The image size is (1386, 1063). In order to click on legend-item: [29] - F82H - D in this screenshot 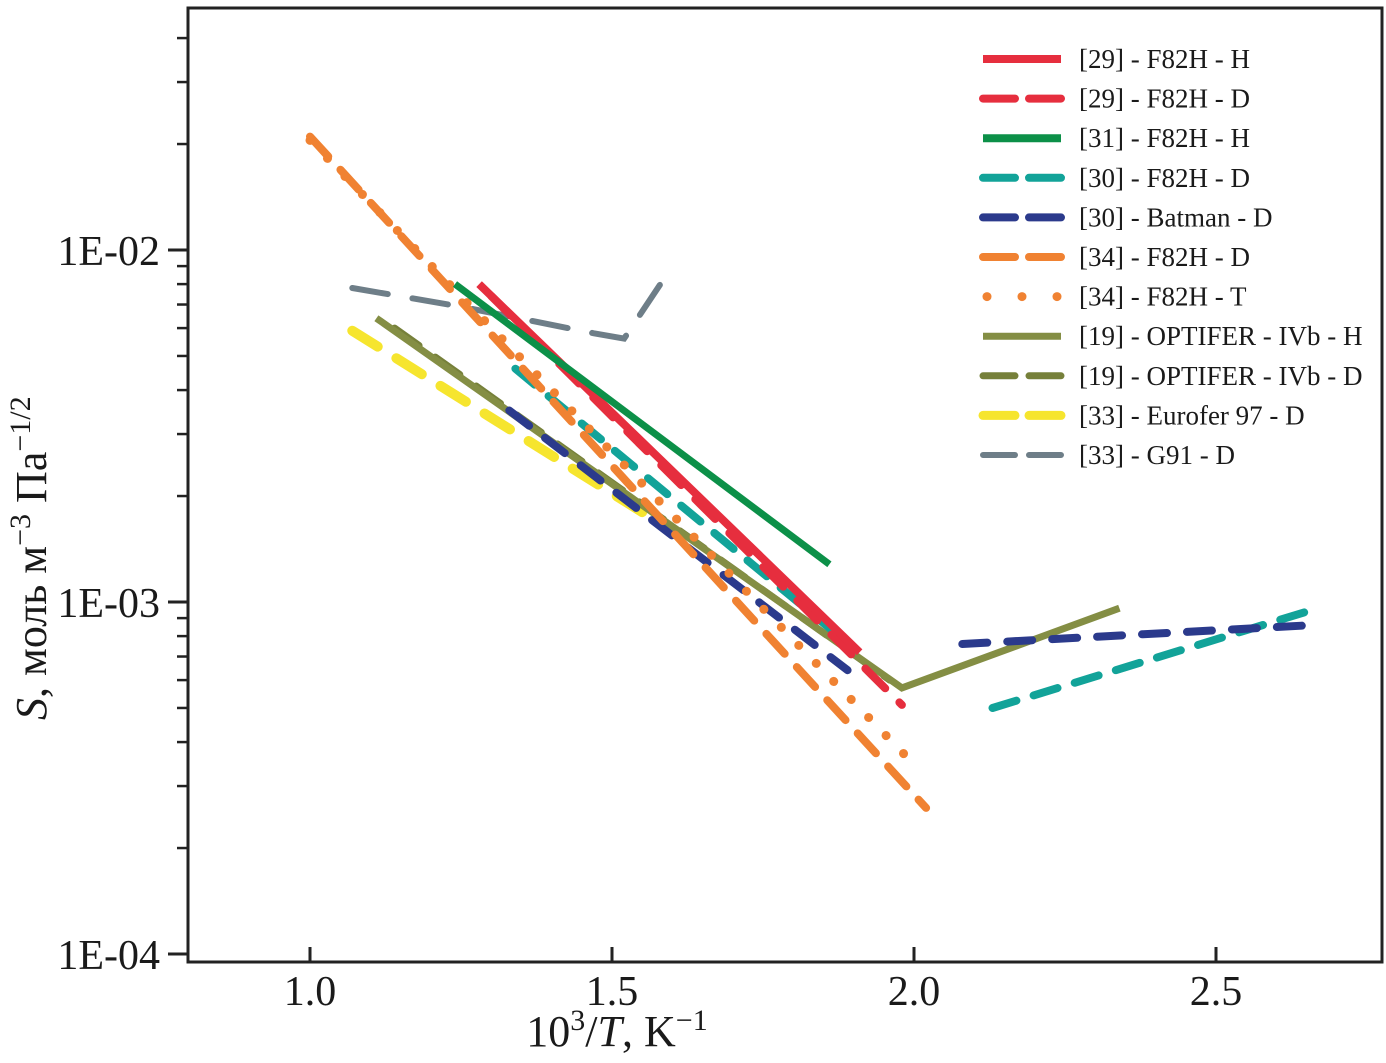, I will do `click(1114, 99)`.